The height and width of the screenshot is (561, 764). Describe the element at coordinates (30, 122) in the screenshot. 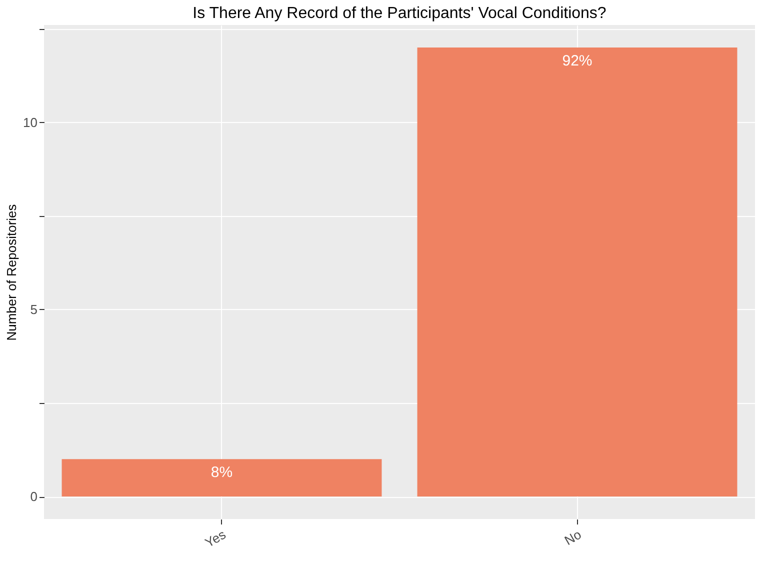

I see `y-tick-label: 10` at that location.